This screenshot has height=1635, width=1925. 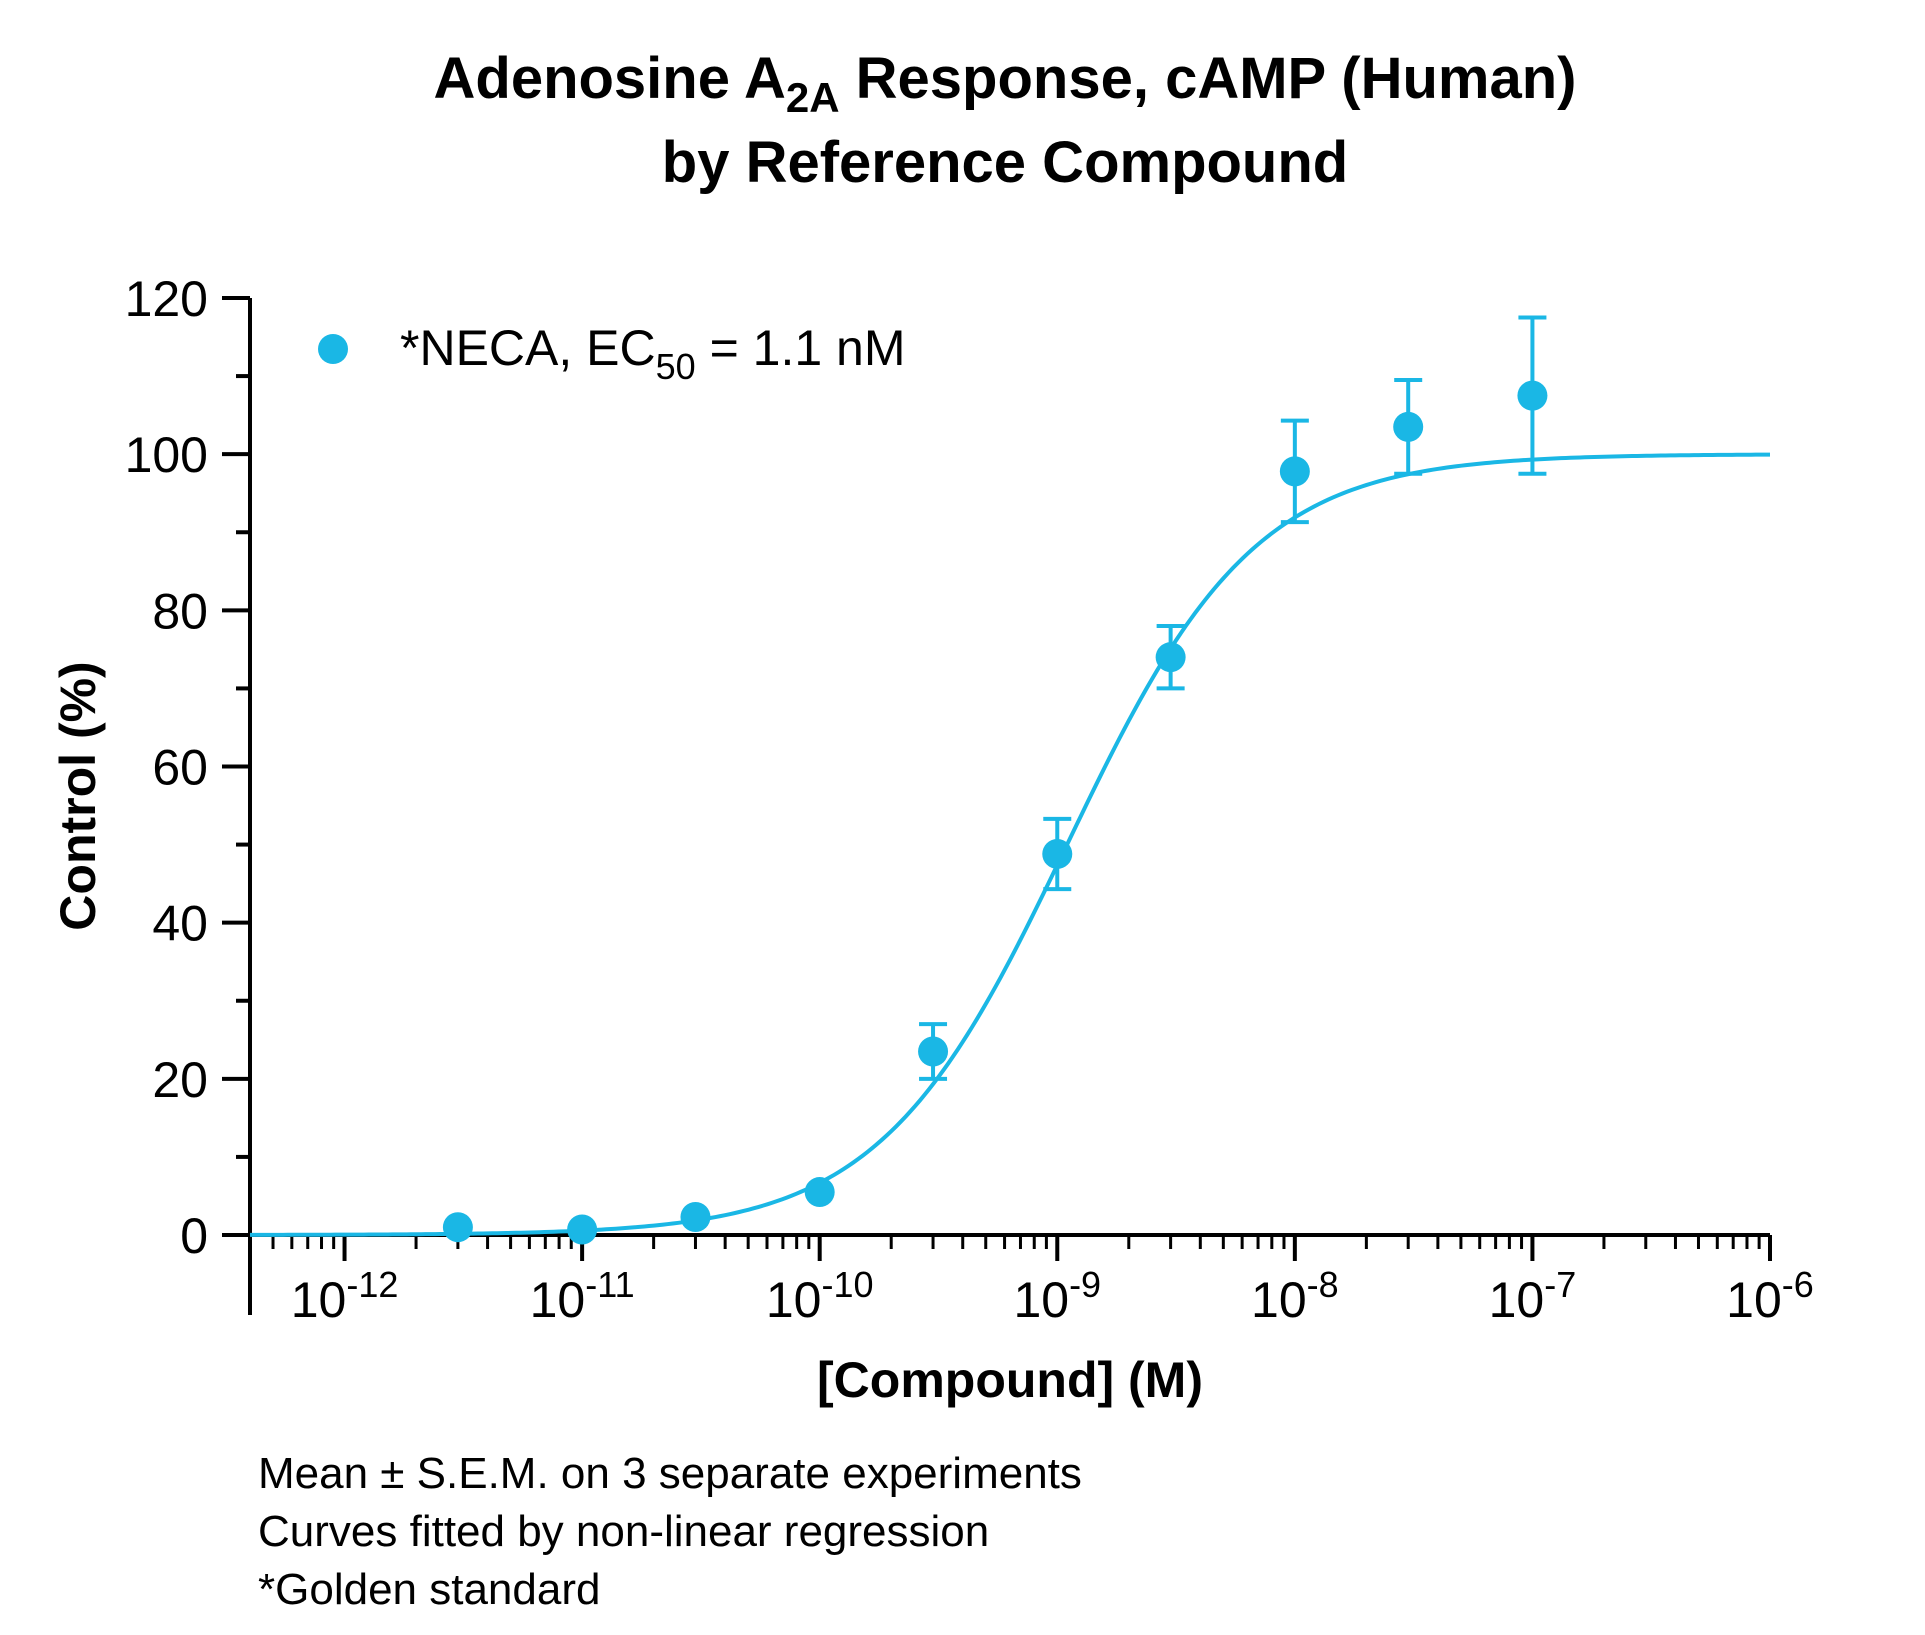 I want to click on x-tick-label: 10⁻¹¹, so click(x=582, y=1296).